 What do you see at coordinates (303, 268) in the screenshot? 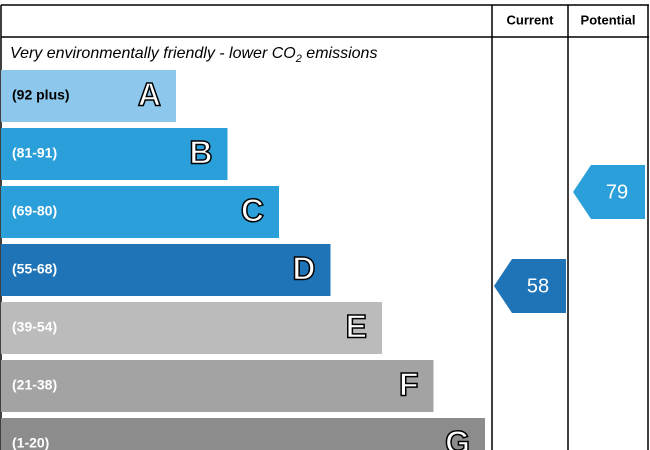
I see `band-letter: D` at bounding box center [303, 268].